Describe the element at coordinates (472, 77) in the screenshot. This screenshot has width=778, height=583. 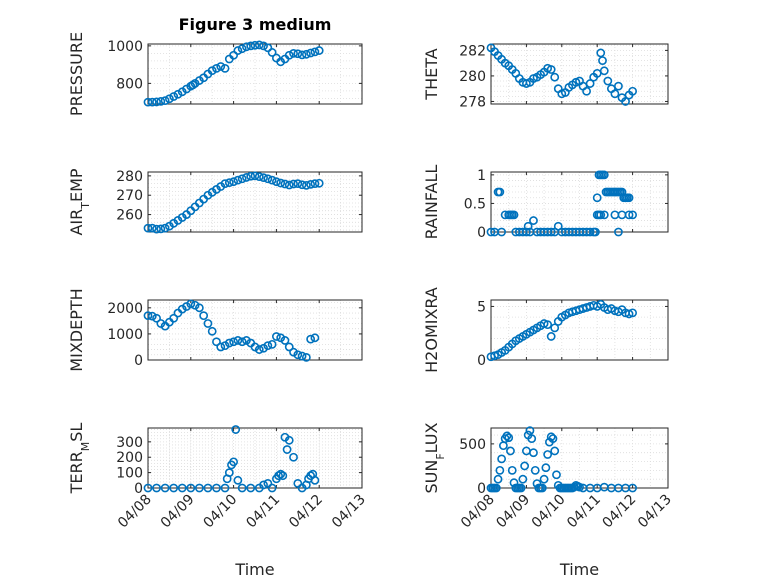
I see `y-tick-label: 280` at that location.